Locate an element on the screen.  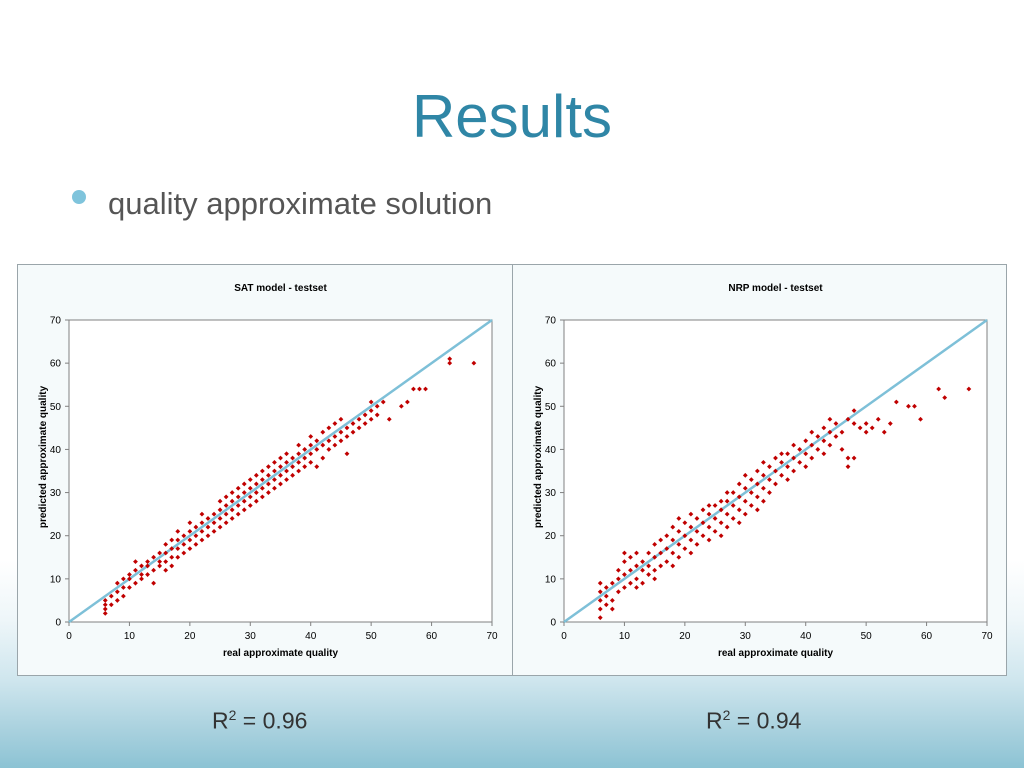
y-tick-label: 40 is located at coordinates (56, 450).